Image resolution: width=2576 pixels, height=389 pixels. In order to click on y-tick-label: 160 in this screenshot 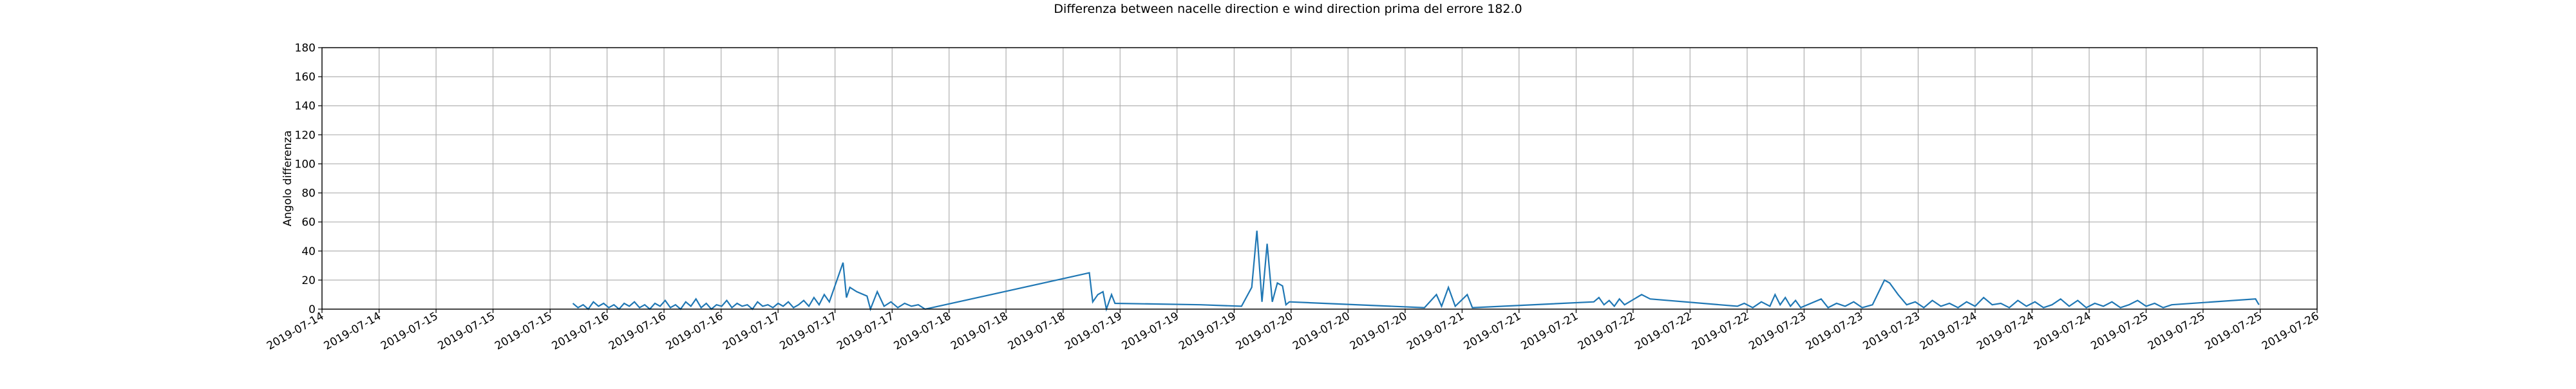, I will do `click(305, 77)`.